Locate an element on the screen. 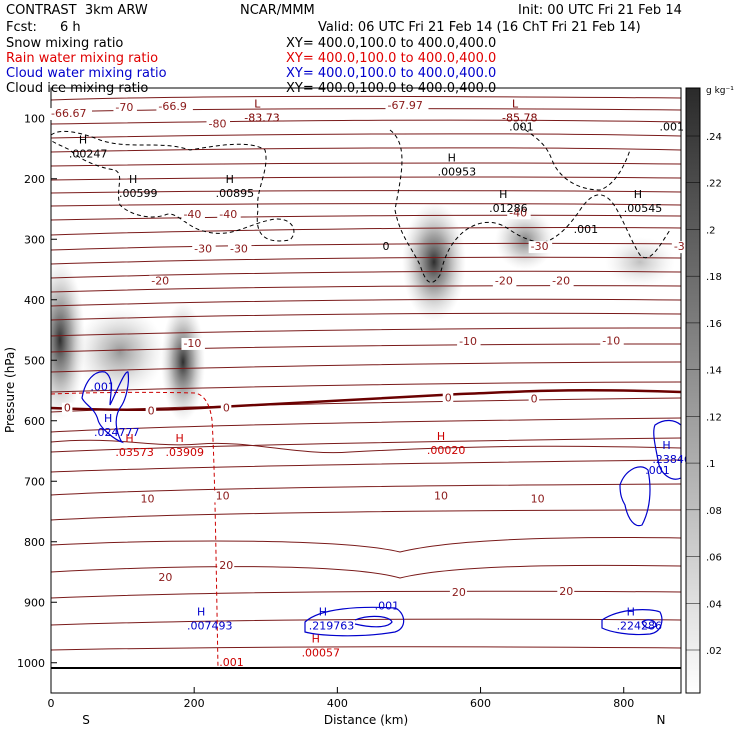 The width and height of the screenshot is (740, 740). forecast-value: 6 h is located at coordinates (70, 27).